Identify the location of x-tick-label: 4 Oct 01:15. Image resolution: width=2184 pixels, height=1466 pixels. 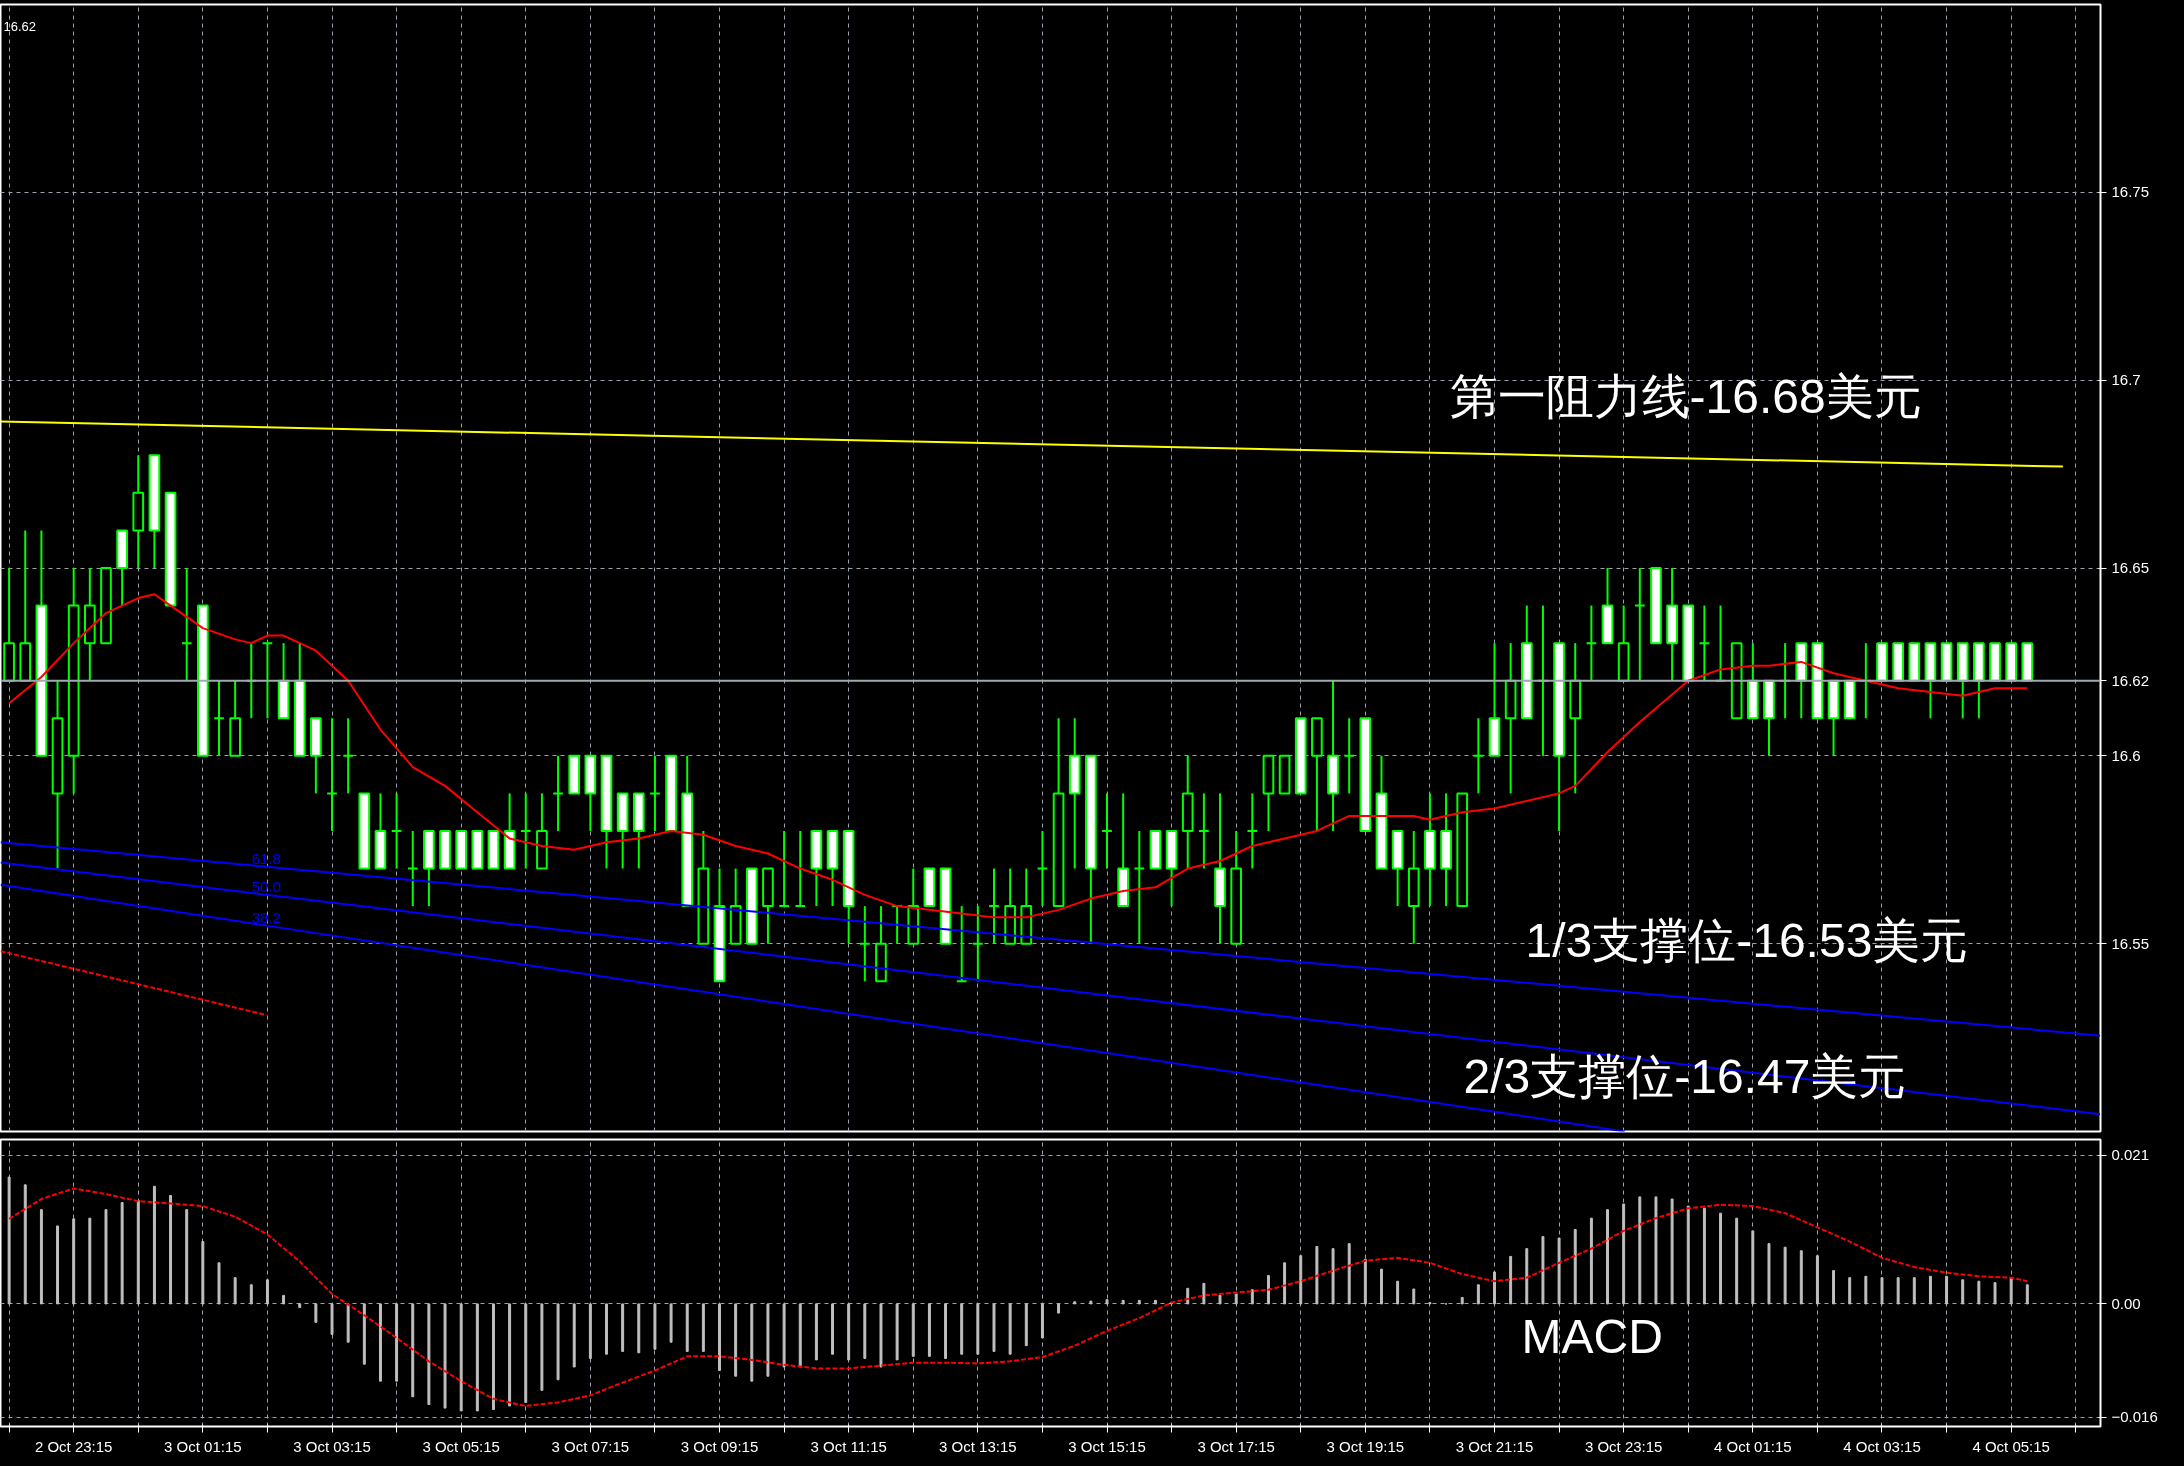
(1753, 1446).